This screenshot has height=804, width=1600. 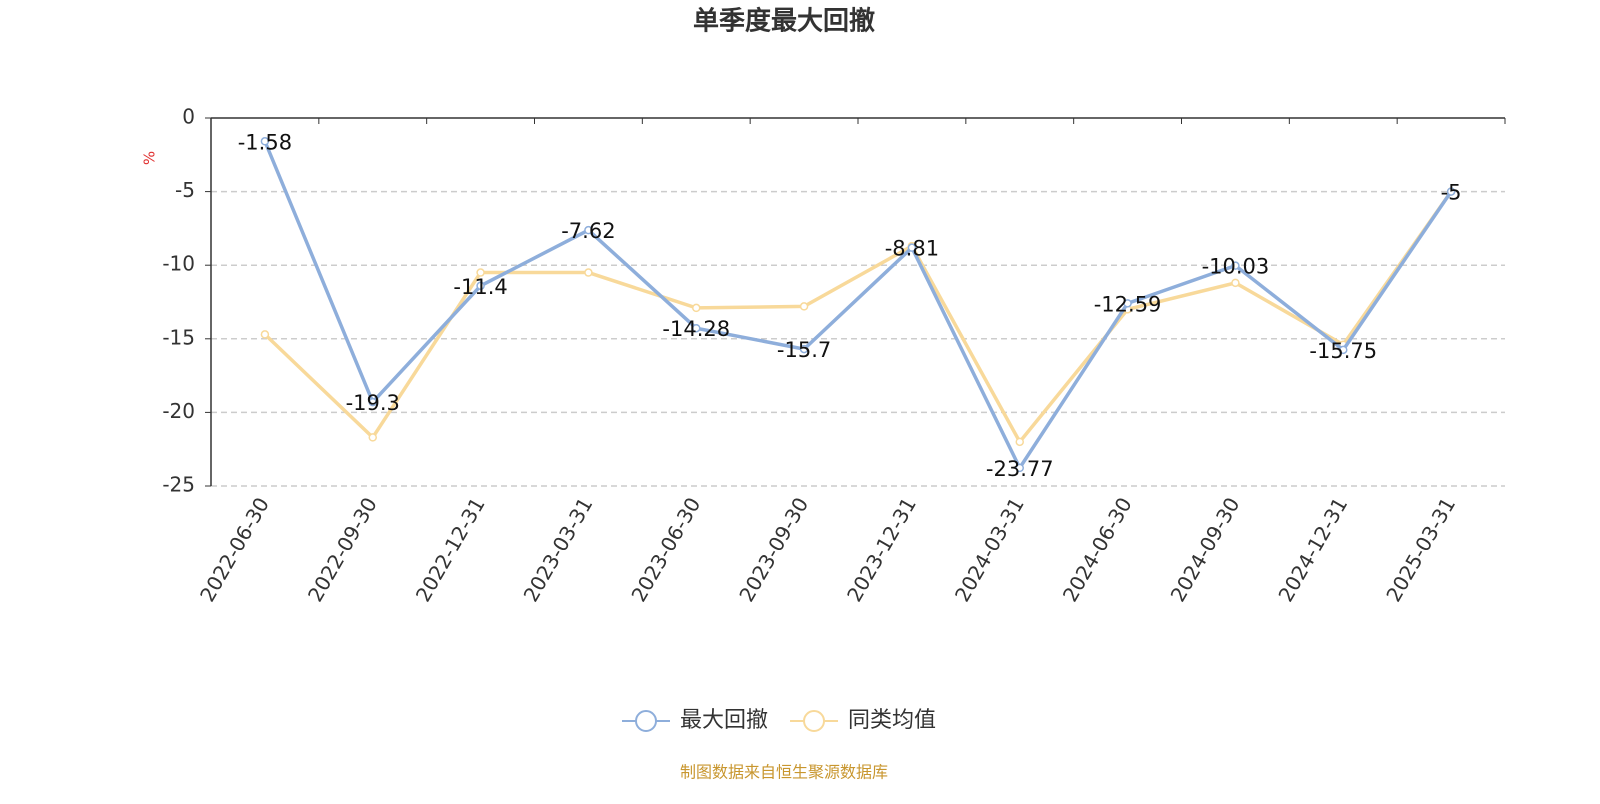 What do you see at coordinates (342, 549) in the screenshot?
I see `x-tick-label: 2022-09-30` at bounding box center [342, 549].